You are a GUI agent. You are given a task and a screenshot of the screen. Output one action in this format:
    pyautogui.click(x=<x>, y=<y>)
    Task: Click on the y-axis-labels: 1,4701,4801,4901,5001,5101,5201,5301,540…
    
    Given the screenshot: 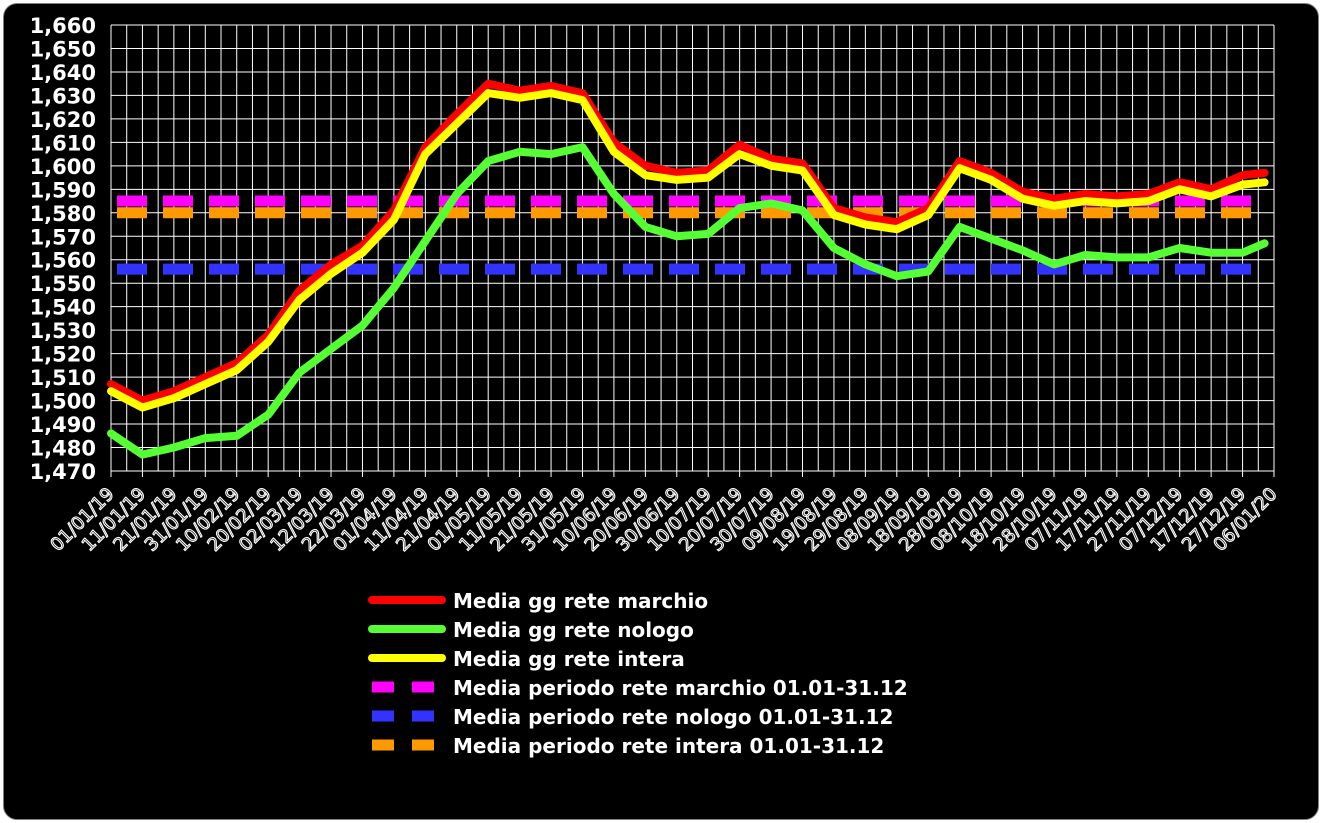 What is the action you would take?
    pyautogui.click(x=63, y=249)
    